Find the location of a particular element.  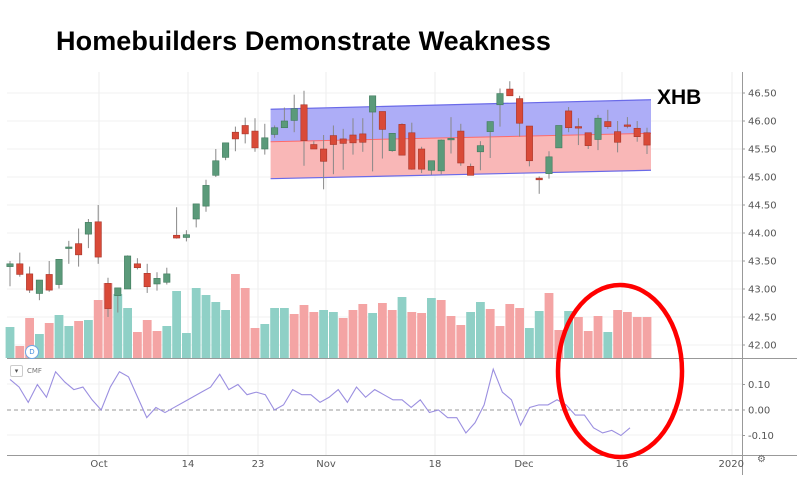

annotation-ellipse is located at coordinates (620, 371).